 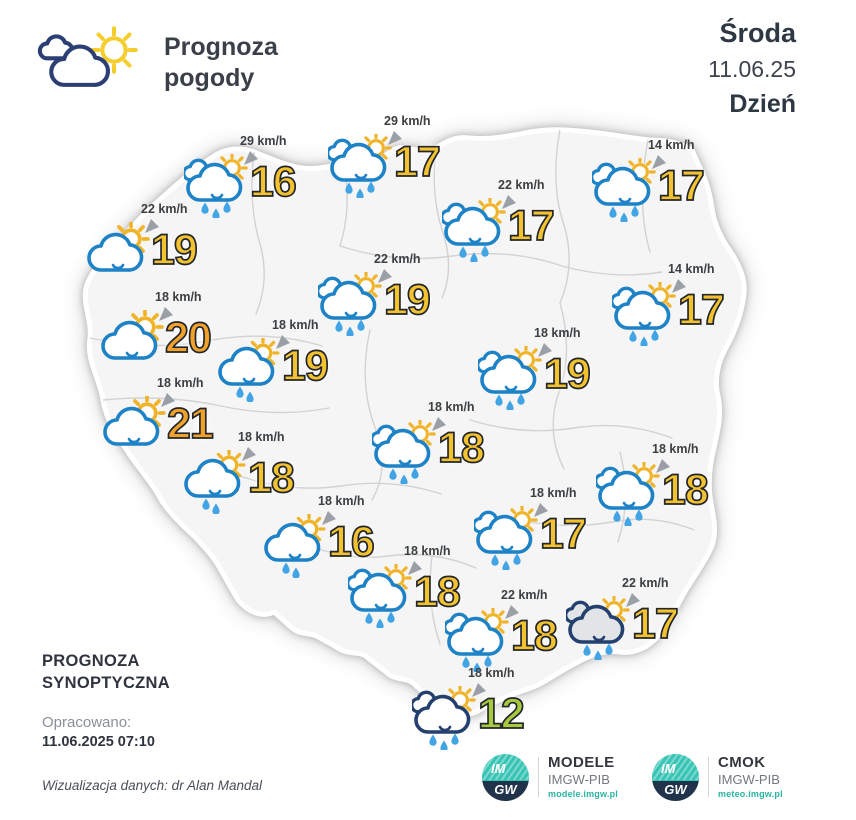 What do you see at coordinates (156, 63) in the screenshot?
I see `app-brand: Prognoza pogody` at bounding box center [156, 63].